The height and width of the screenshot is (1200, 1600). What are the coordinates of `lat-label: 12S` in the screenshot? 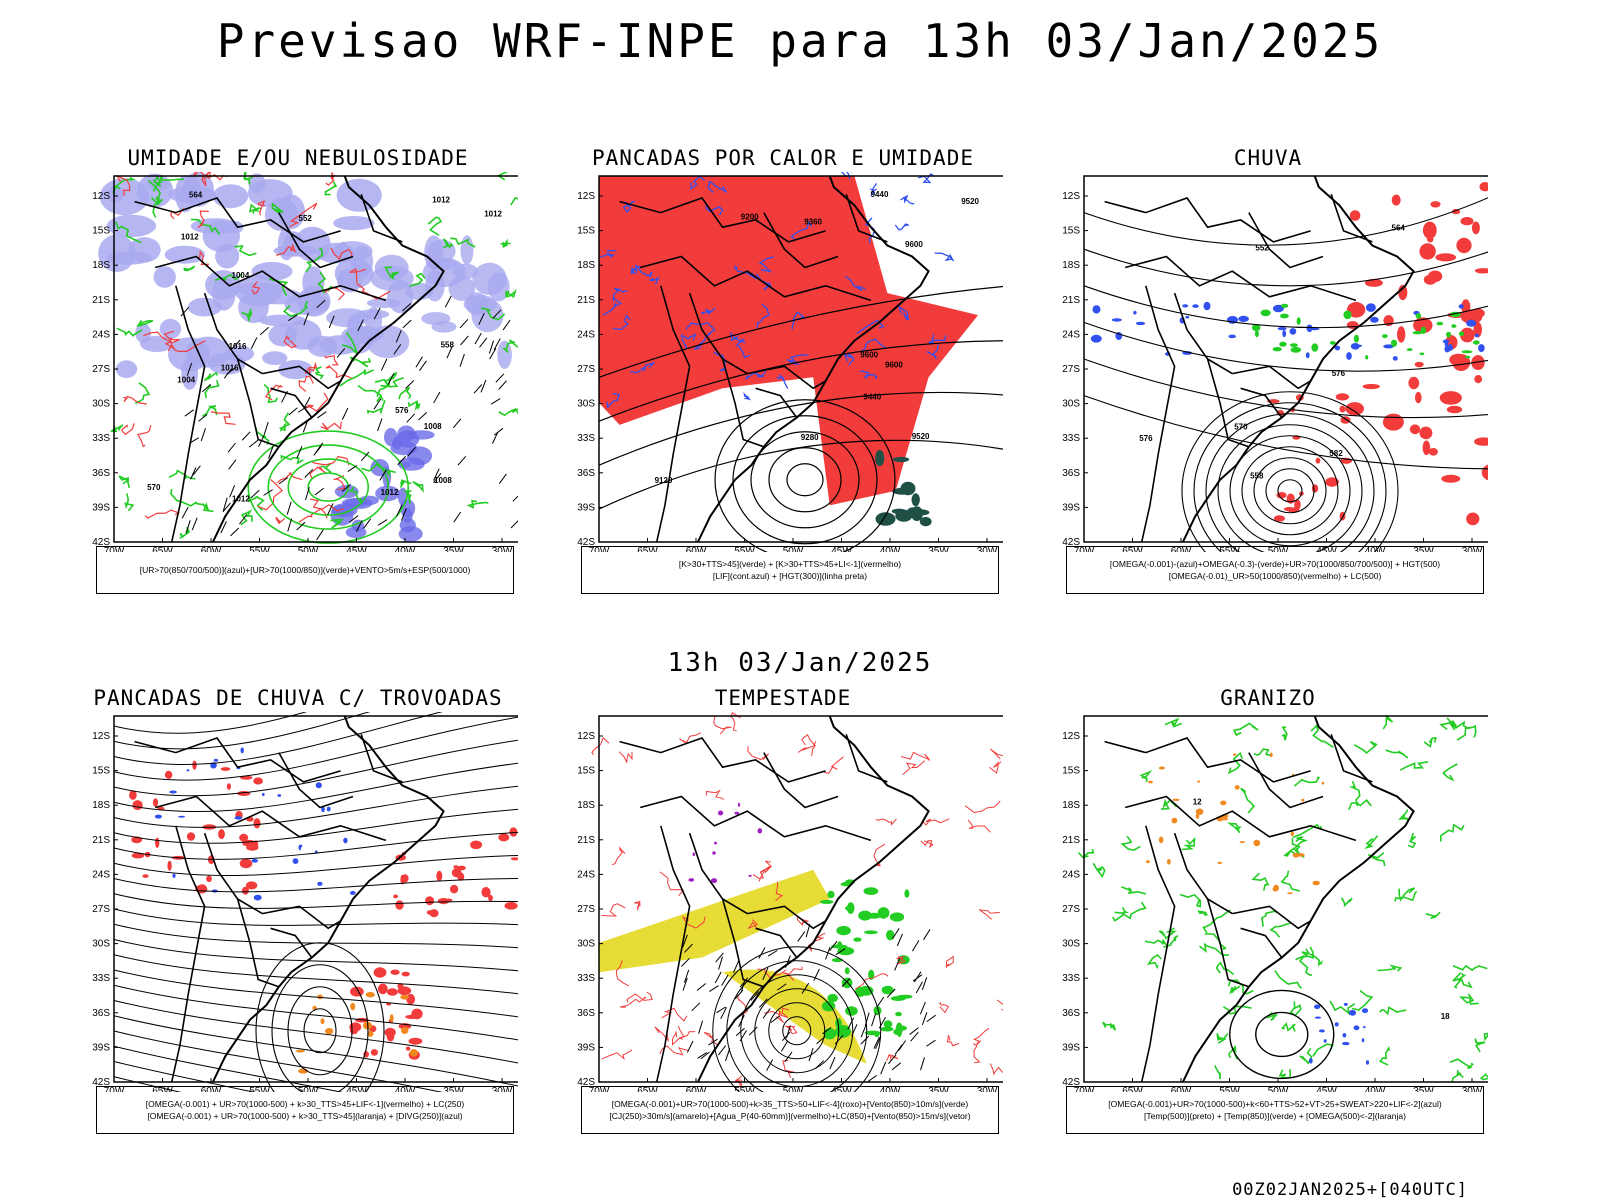 It's located at (1071, 196).